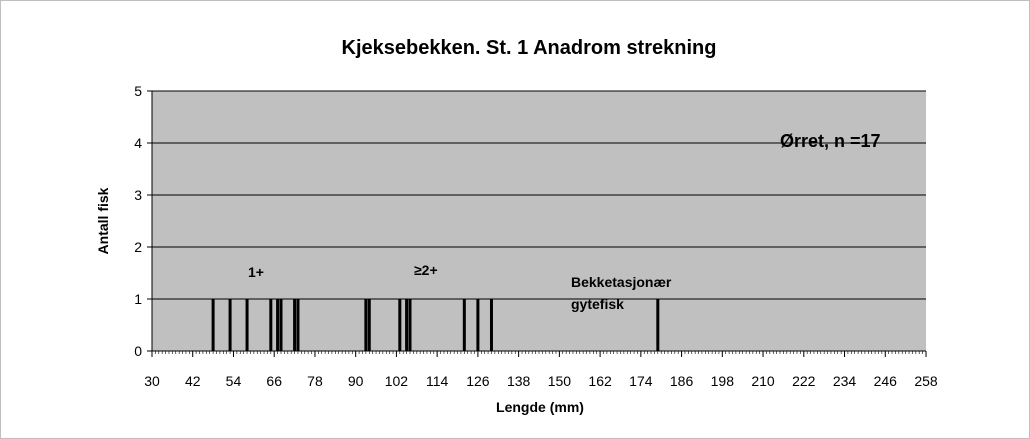 Image resolution: width=1030 pixels, height=439 pixels. What do you see at coordinates (519, 381) in the screenshot?
I see `x-tick-label: 138` at bounding box center [519, 381].